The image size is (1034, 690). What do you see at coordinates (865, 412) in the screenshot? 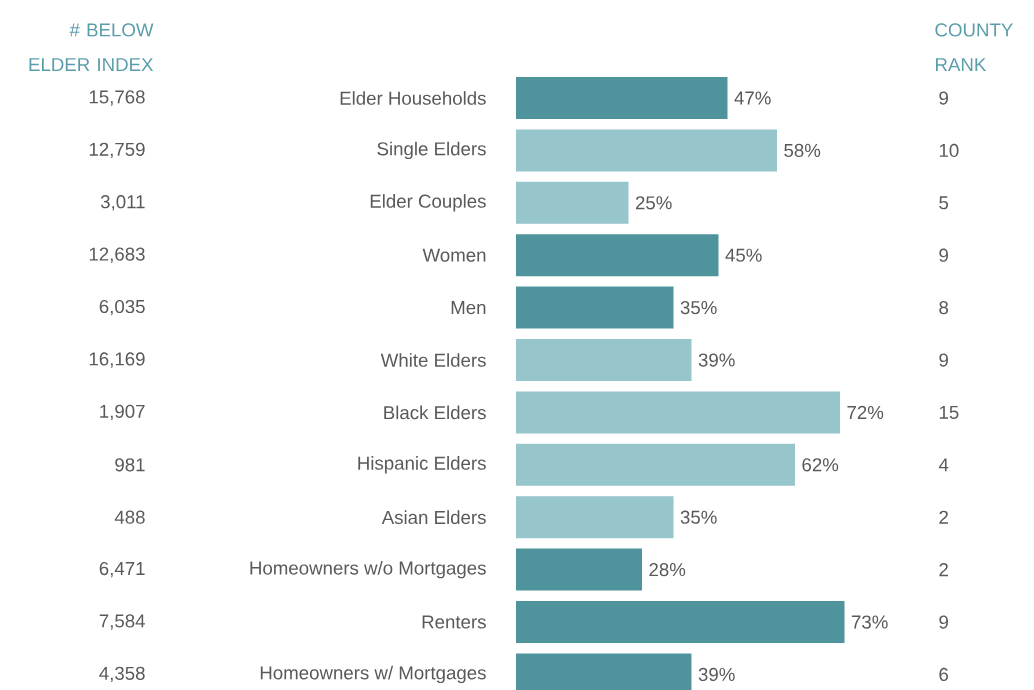
I see `data-label: 72%` at bounding box center [865, 412].